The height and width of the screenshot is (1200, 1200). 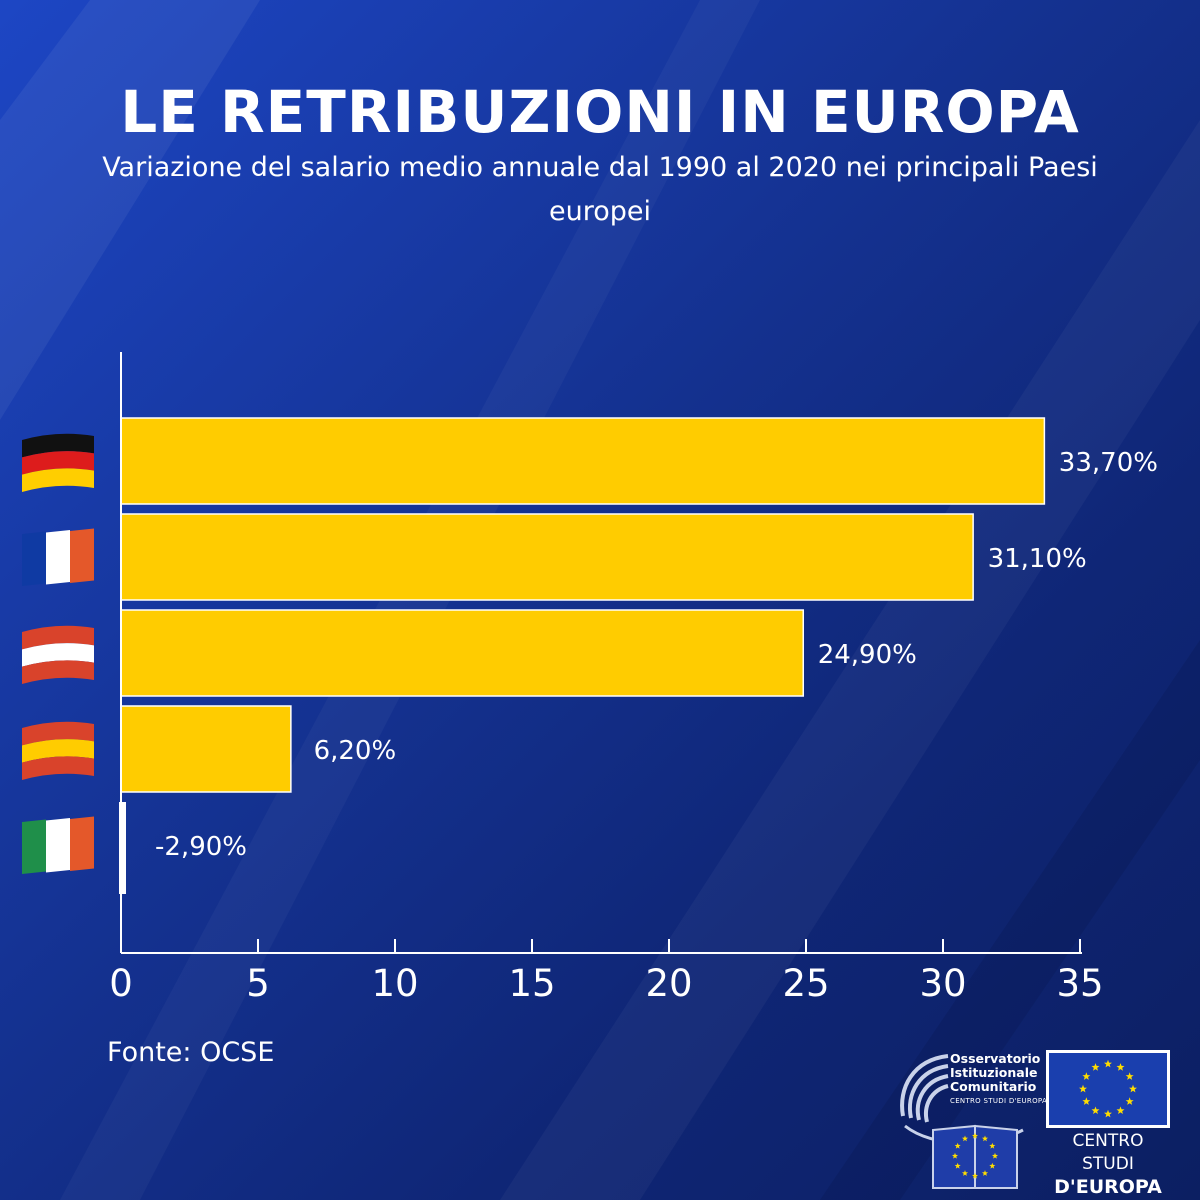 I want to click on flag-germany-icon, so click(x=58, y=462).